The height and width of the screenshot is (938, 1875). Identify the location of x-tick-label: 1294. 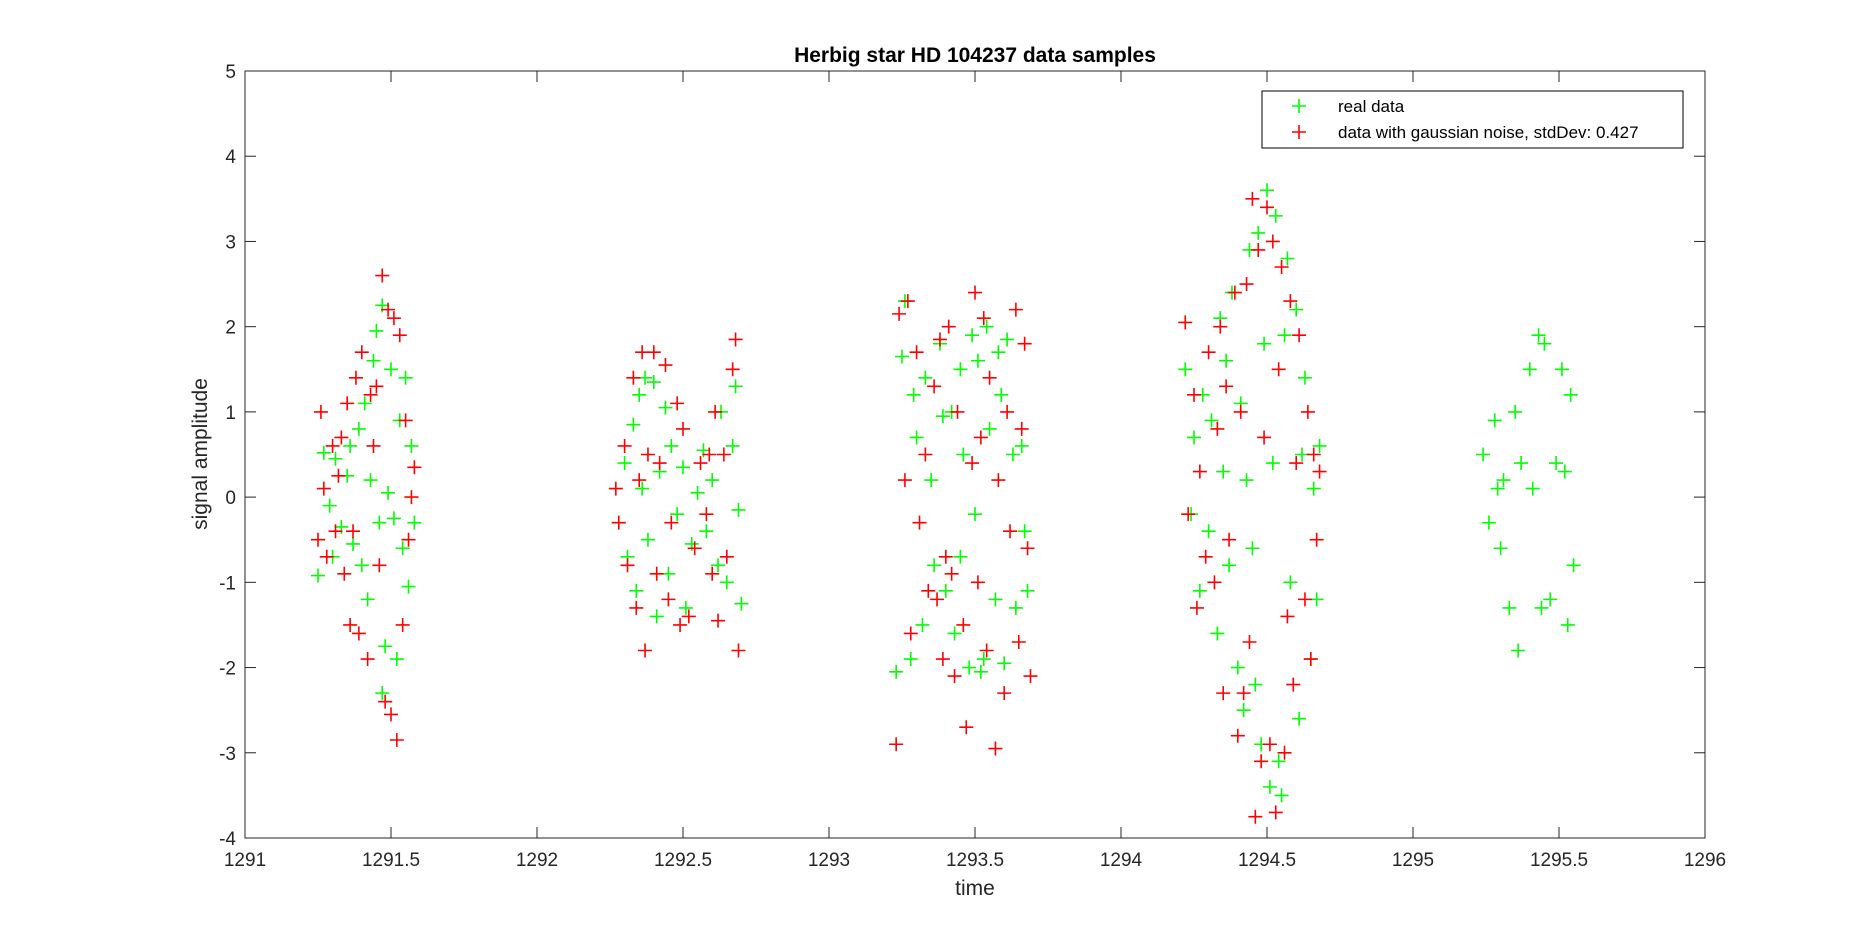
(1121, 860).